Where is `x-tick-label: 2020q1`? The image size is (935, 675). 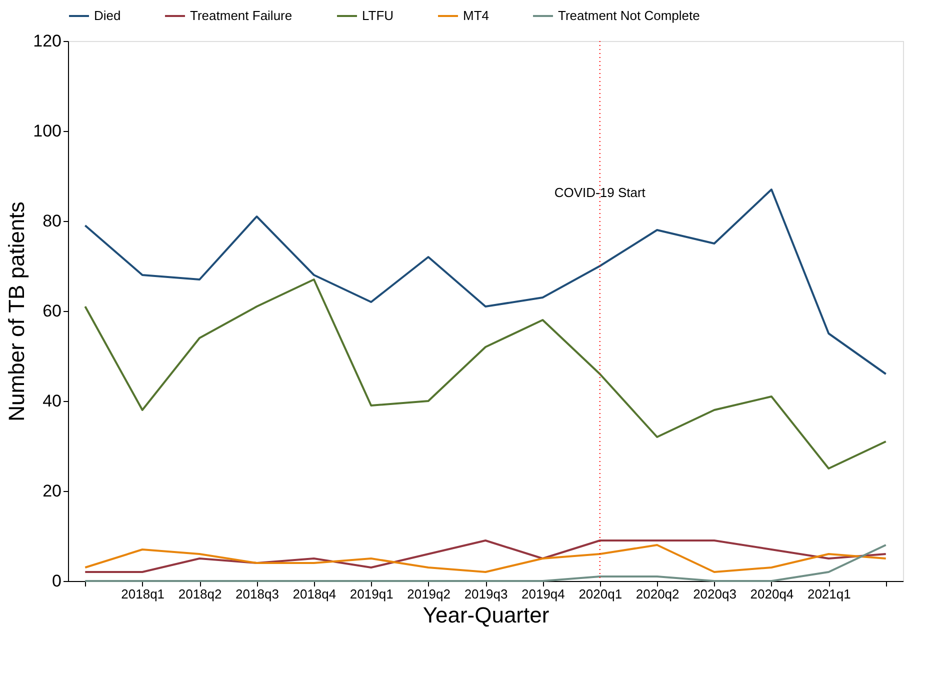 x-tick-label: 2020q1 is located at coordinates (600, 594).